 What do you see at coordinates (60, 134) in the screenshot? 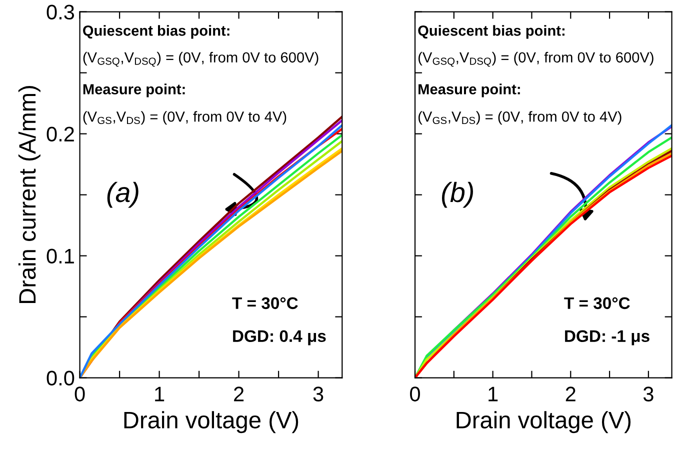
I see `y-tick-label: 0.2` at bounding box center [60, 134].